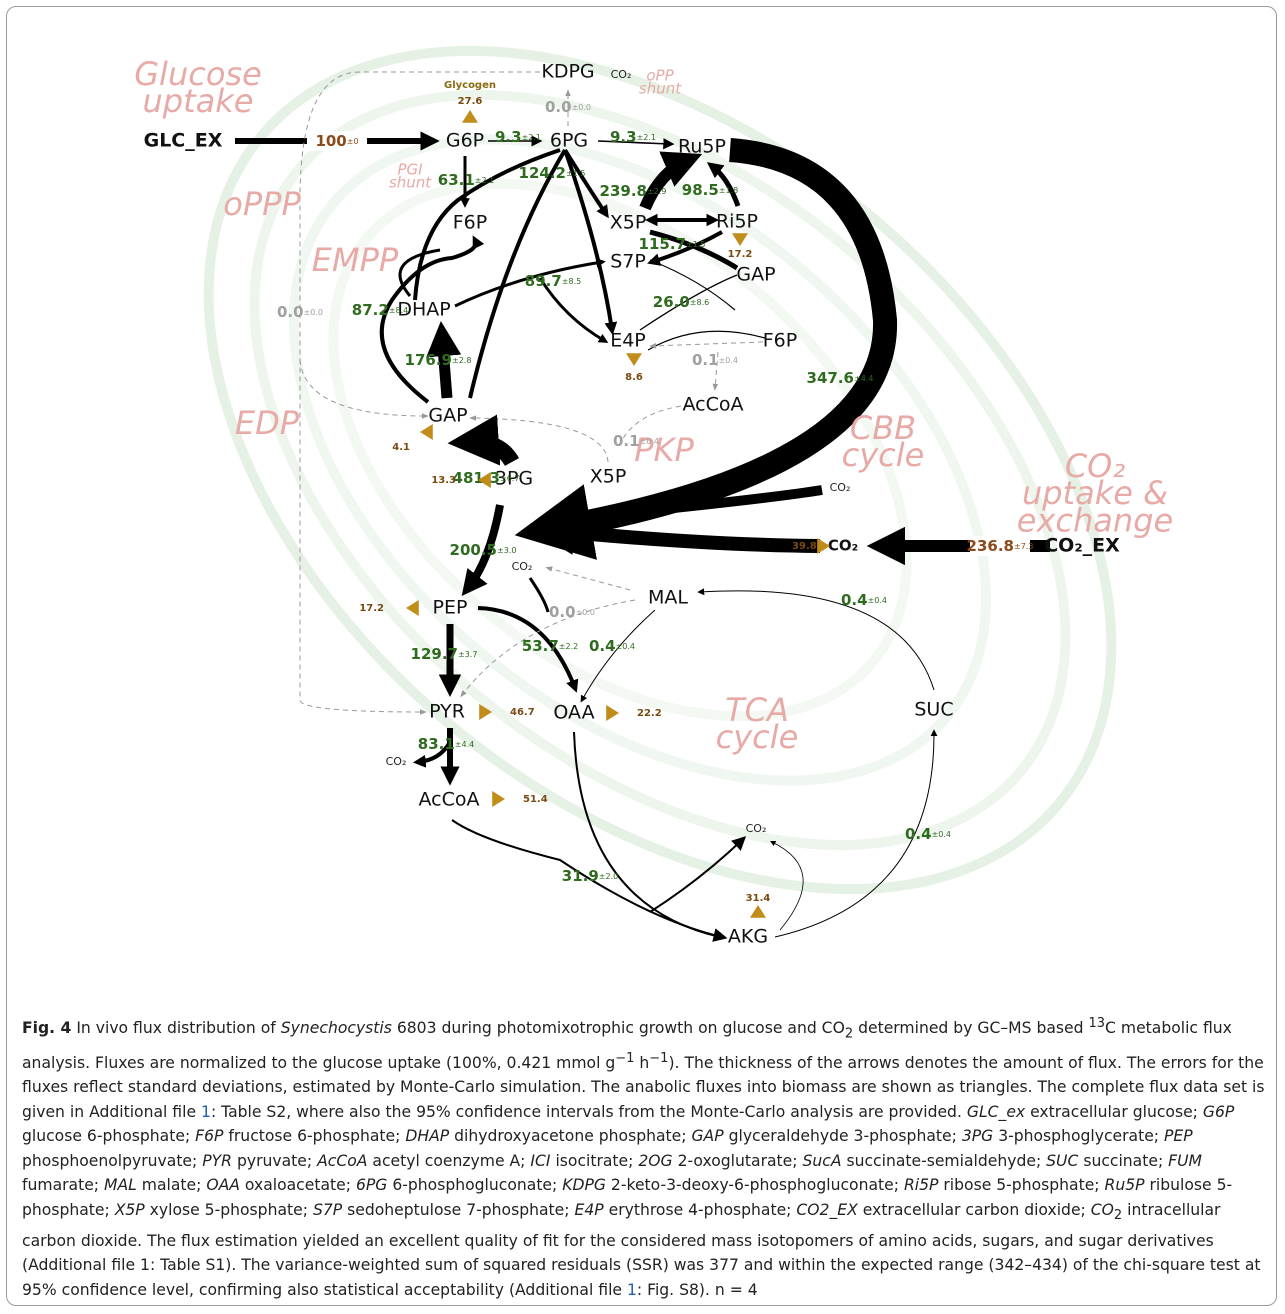  What do you see at coordinates (267, 423) in the screenshot?
I see `pathway-label: EDP` at bounding box center [267, 423].